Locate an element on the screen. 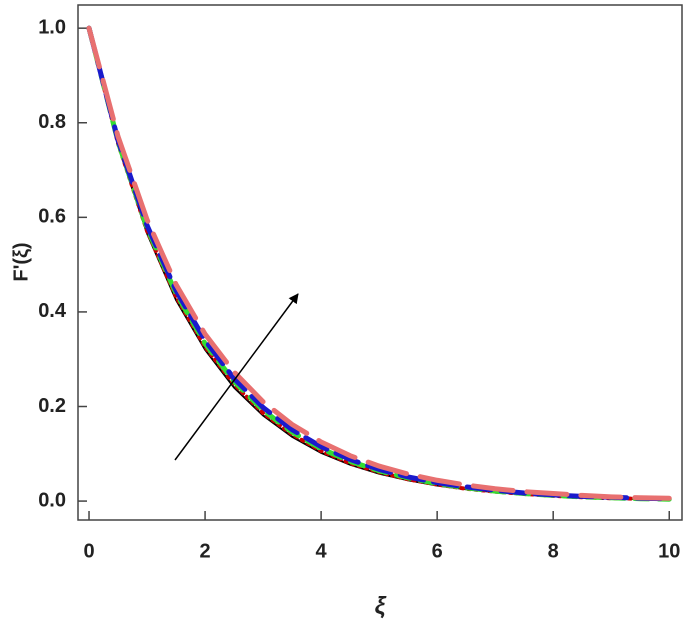 The image size is (685, 634). y-tick-label: 0.6 is located at coordinates (52, 217).